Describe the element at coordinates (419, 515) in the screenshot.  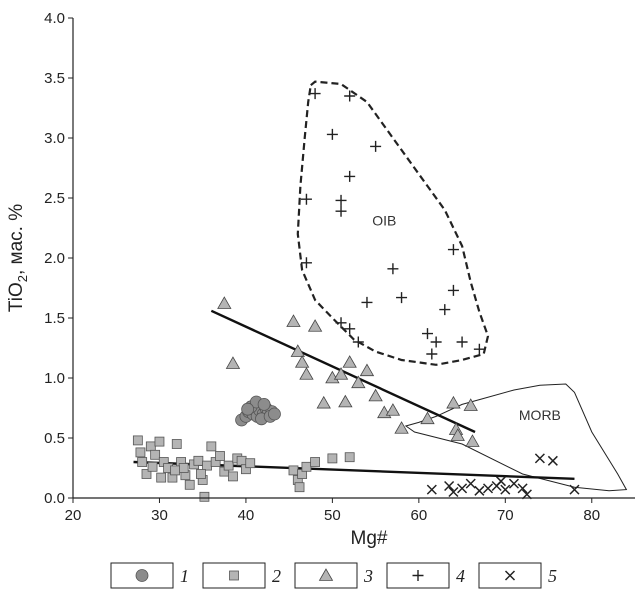
I see `x-tick-label: 60` at that location.